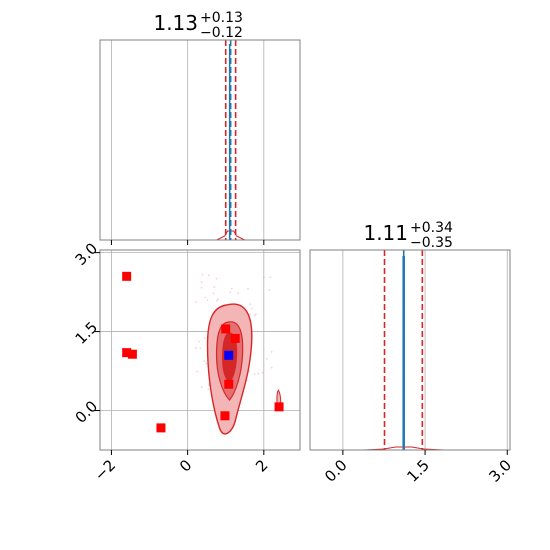 Image resolution: width=550 pixels, height=550 pixels. Describe the element at coordinates (229, 355) in the screenshot. I see `blue-marker` at that location.